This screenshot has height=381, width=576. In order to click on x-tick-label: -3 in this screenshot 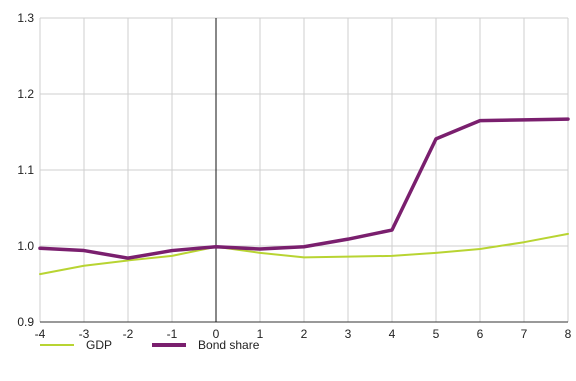, I will do `click(84, 334)`.